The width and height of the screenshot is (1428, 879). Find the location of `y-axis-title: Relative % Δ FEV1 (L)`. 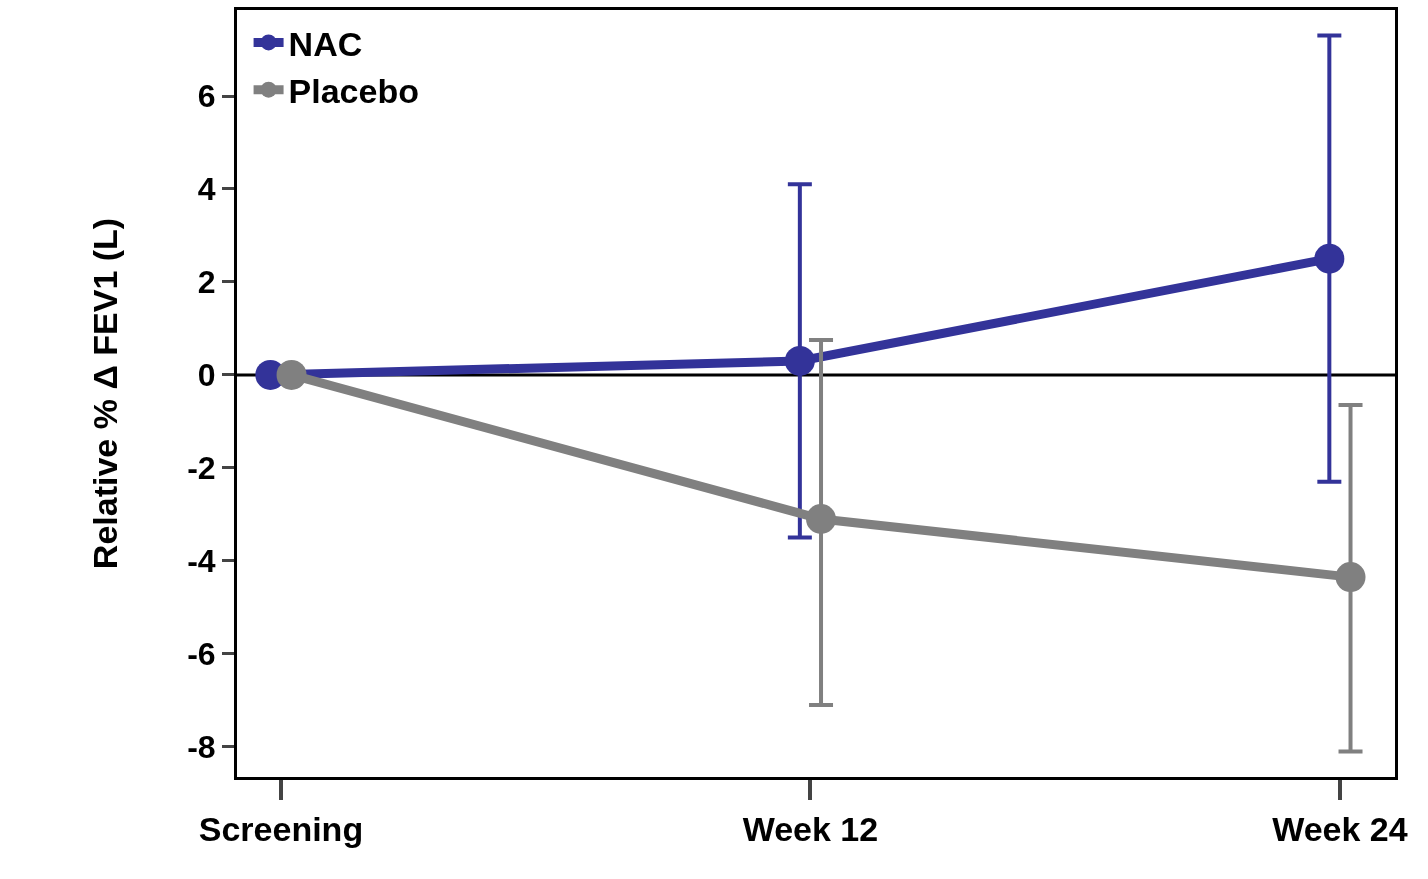

y-axis-title: Relative % Δ FEV1 (L) is located at coordinates (104, 393).